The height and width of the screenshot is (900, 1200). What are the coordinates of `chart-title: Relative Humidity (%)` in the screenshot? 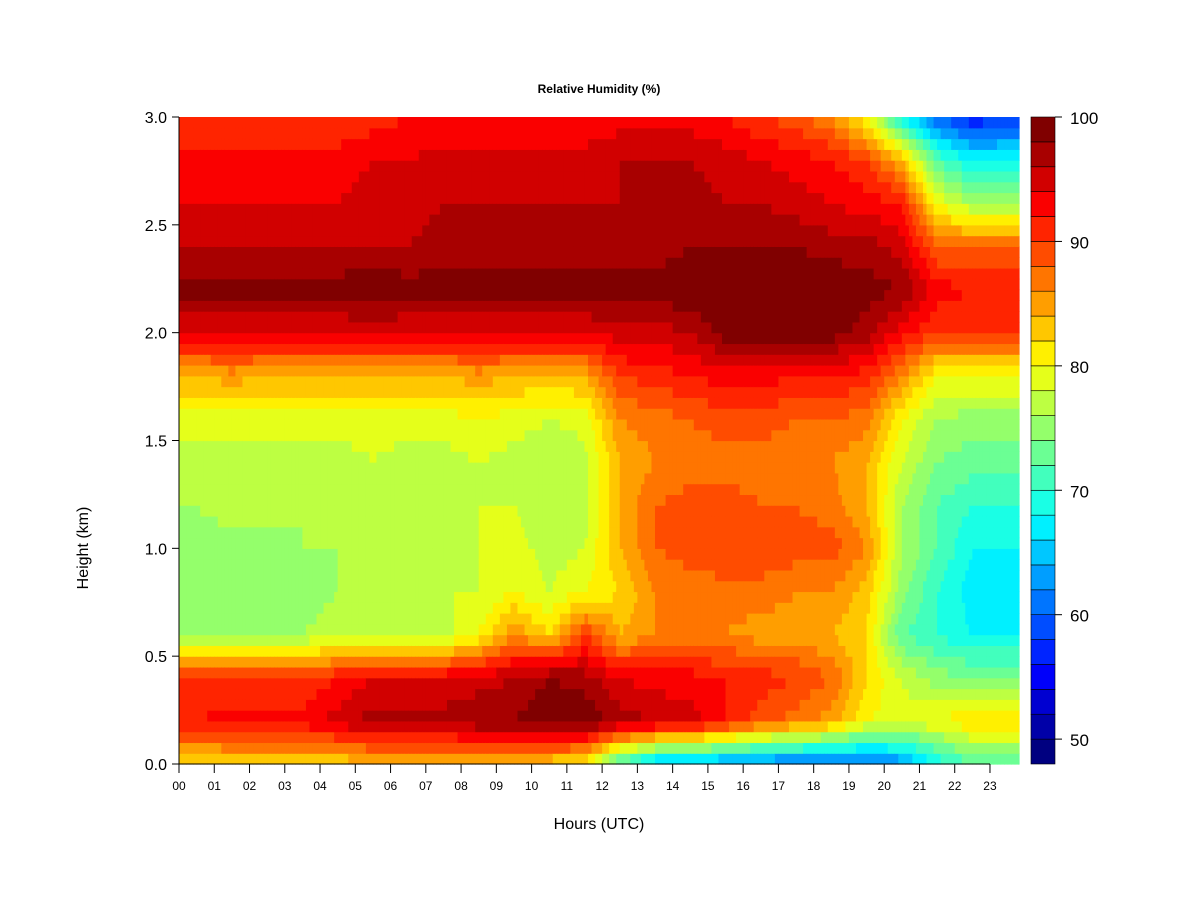 It's located at (599, 89).